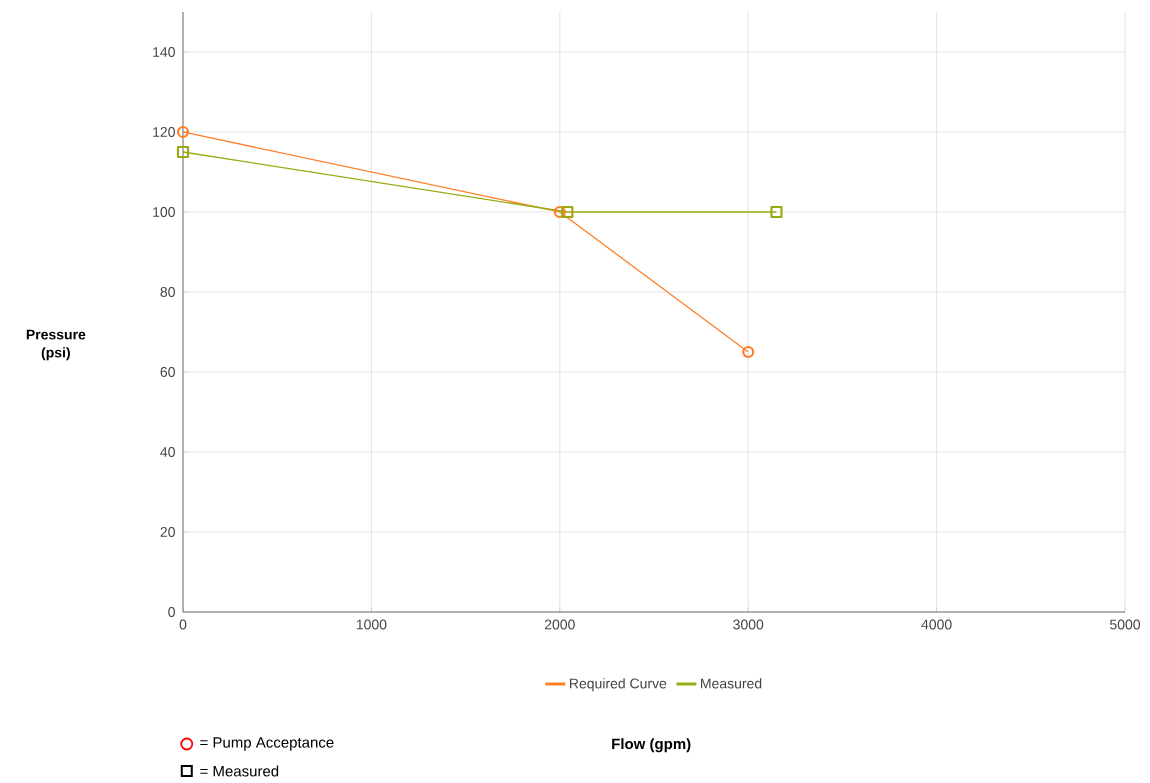 Image resolution: width=1150 pixels, height=783 pixels. What do you see at coordinates (559, 624) in the screenshot?
I see `x-tick-label: 2000` at bounding box center [559, 624].